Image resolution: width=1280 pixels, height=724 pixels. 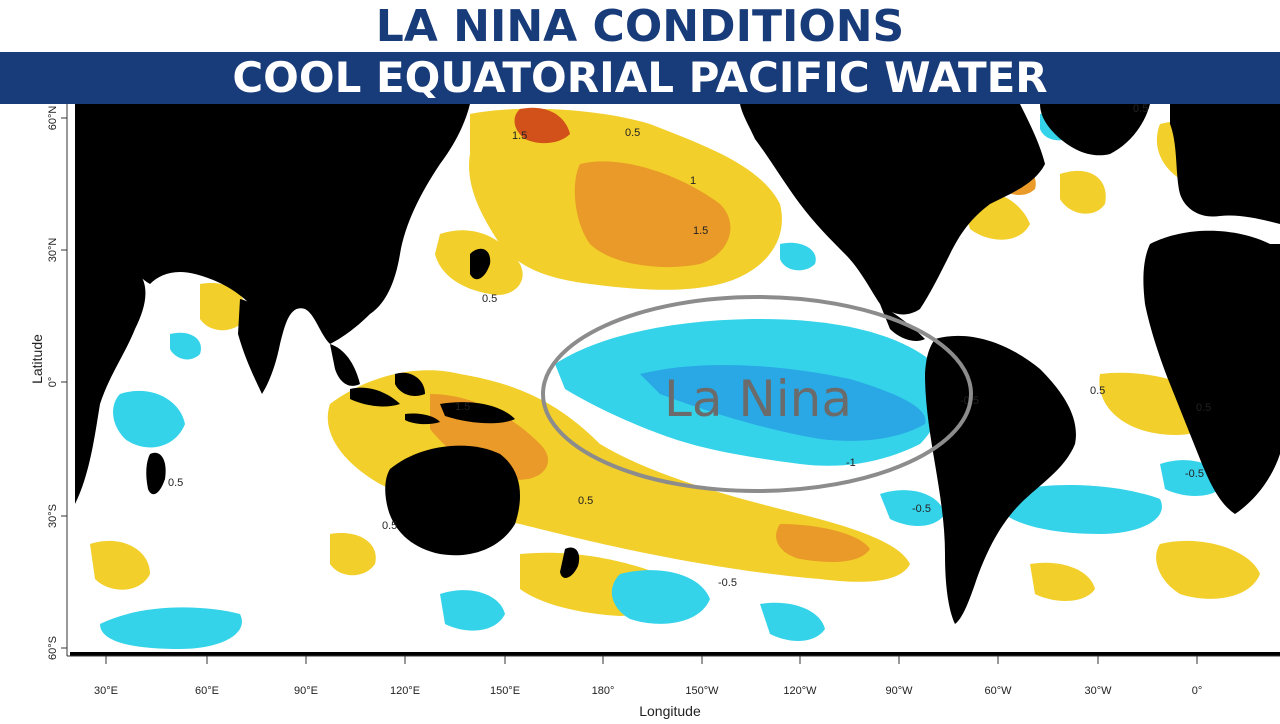 What do you see at coordinates (64, 383) in the screenshot?
I see `latitude-tick-marks` at bounding box center [64, 383].